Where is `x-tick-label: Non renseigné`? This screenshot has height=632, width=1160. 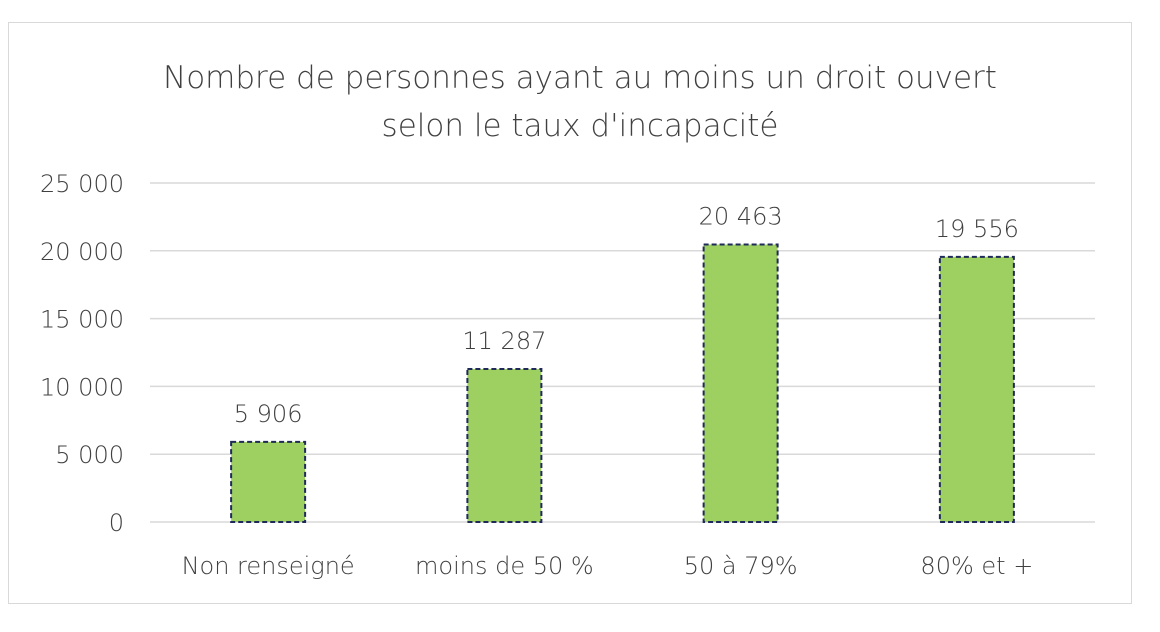 x-tick-label: Non renseigné is located at coordinates (268, 566).